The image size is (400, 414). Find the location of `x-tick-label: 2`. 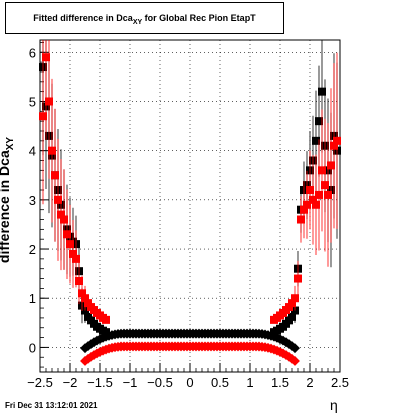

x-tick-label: 2 is located at coordinates (309, 382).